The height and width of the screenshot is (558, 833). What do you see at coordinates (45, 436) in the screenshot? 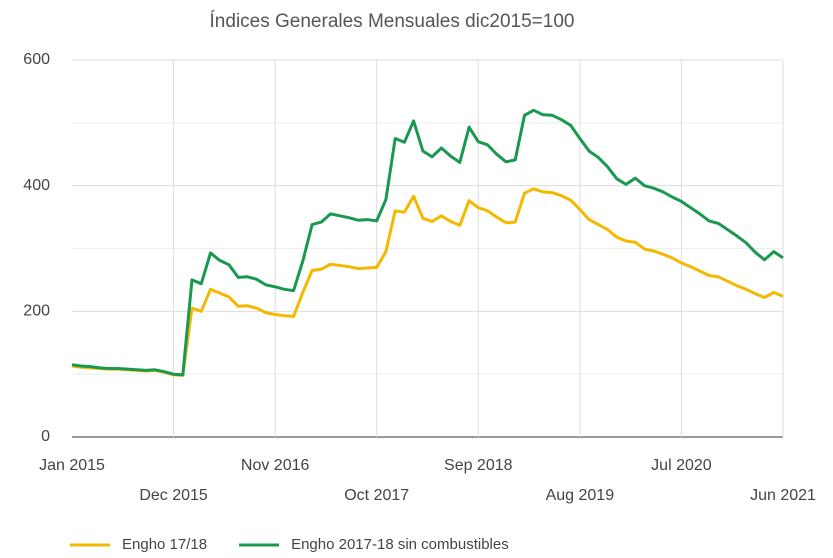
I see `y-tick-label: 0` at bounding box center [45, 436].